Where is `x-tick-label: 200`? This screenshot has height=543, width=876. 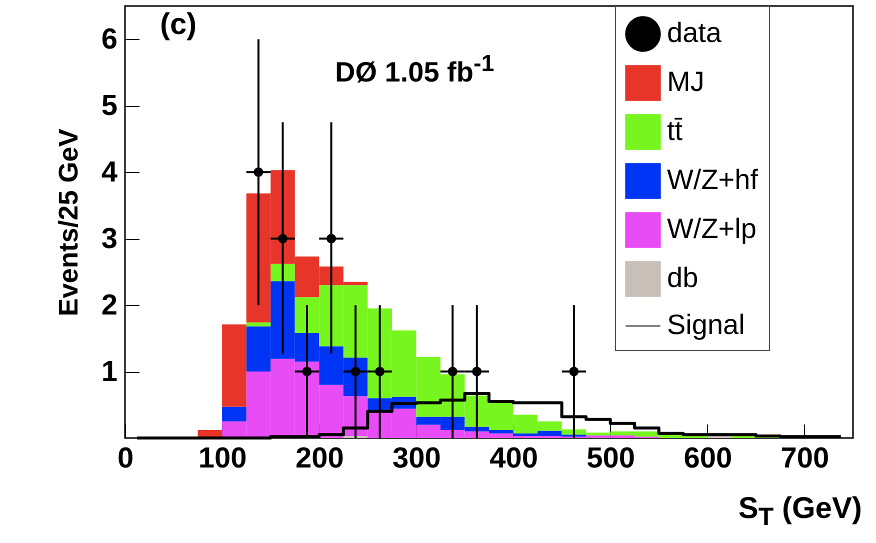 x-tick-label: 200 is located at coordinates (319, 458).